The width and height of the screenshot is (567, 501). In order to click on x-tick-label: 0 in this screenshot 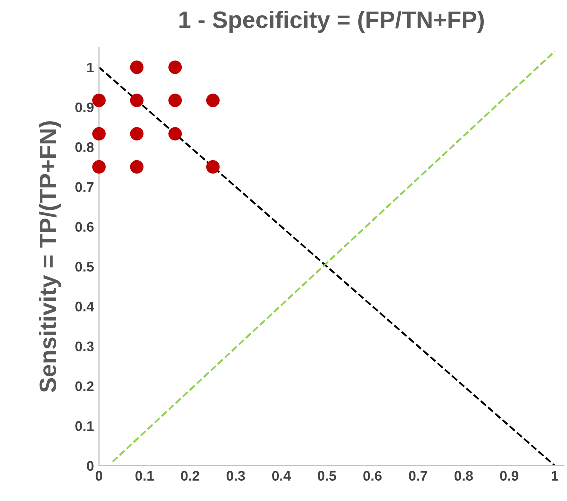, I will do `click(99, 476)`.